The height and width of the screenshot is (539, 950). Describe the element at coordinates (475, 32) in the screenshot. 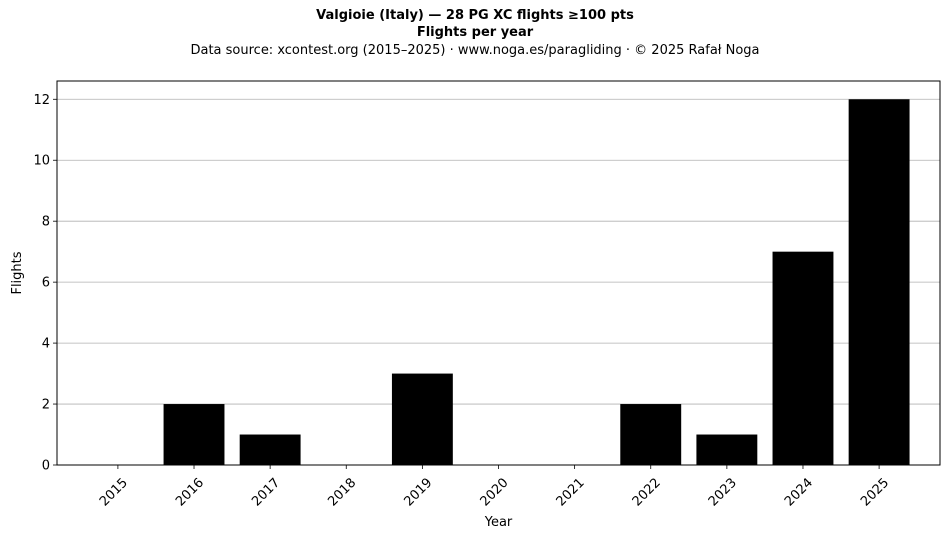

I see `chart-subtitle: Flights per year` at that location.